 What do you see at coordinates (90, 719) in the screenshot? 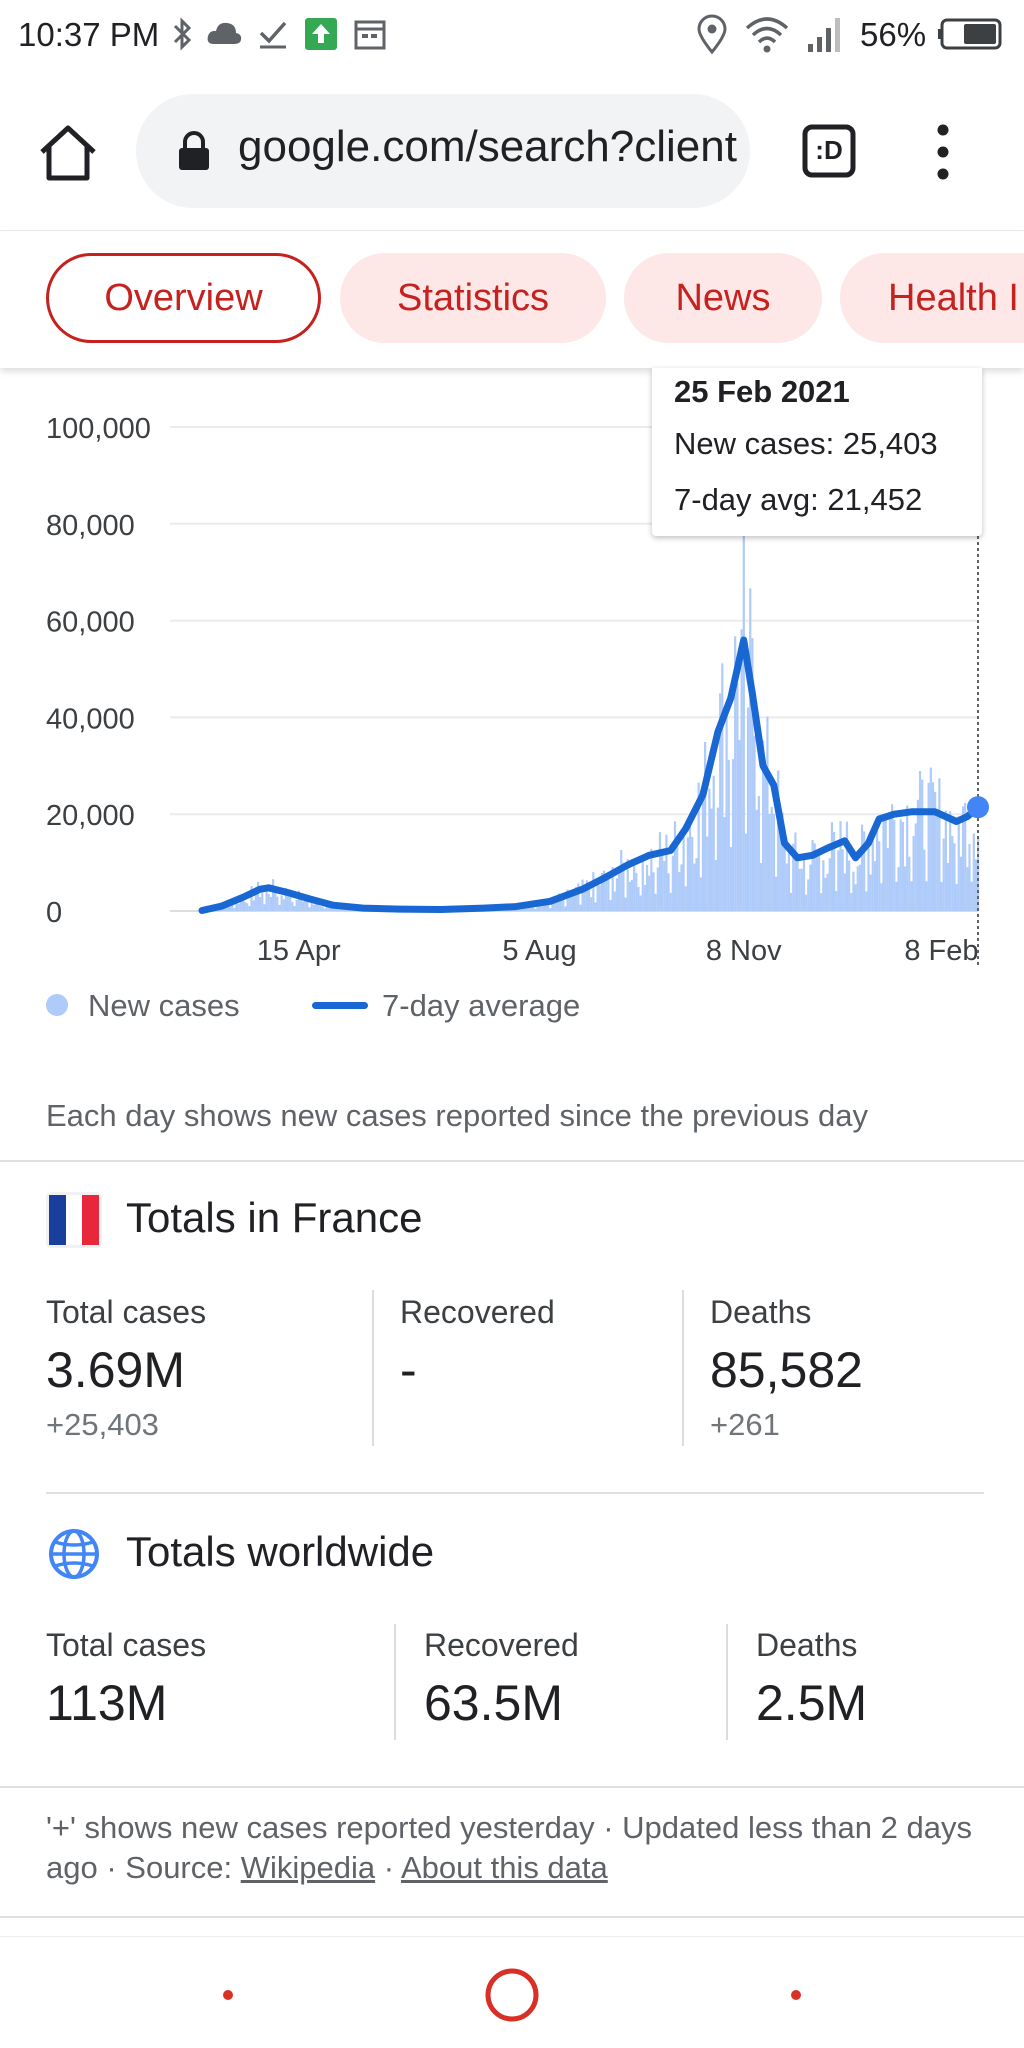
I see `y-tick-label: 40,000` at bounding box center [90, 719].